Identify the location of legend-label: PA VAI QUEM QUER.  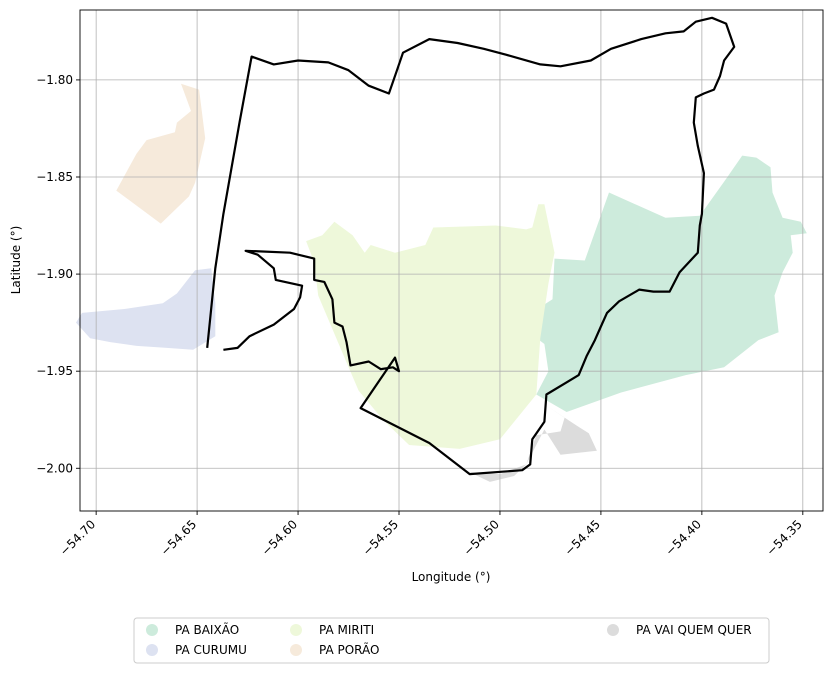
(694, 630).